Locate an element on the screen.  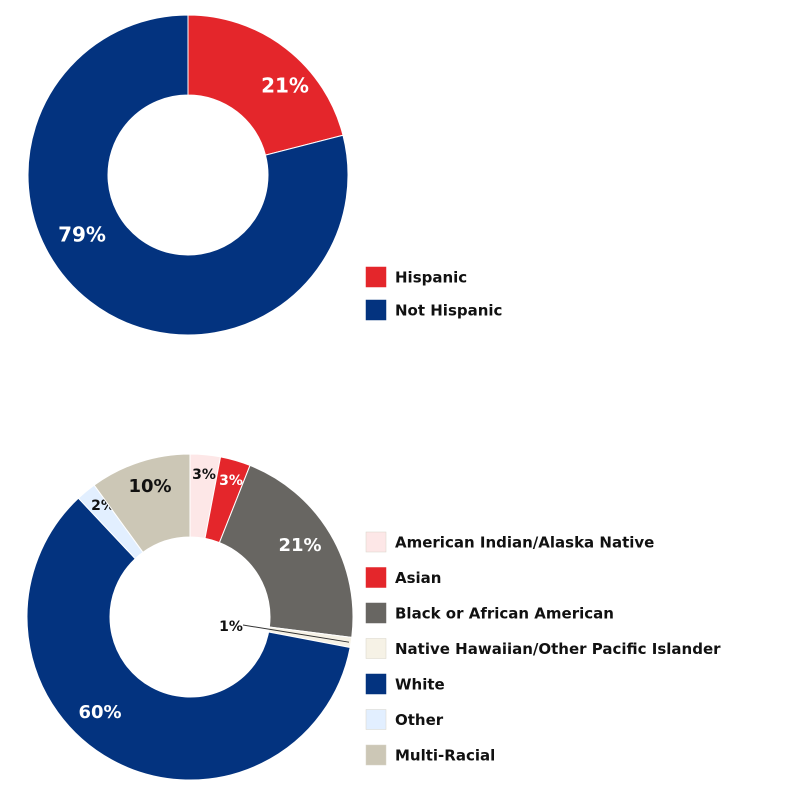
legend-label-black-or-african-american: Black or African American is located at coordinates (504, 614).